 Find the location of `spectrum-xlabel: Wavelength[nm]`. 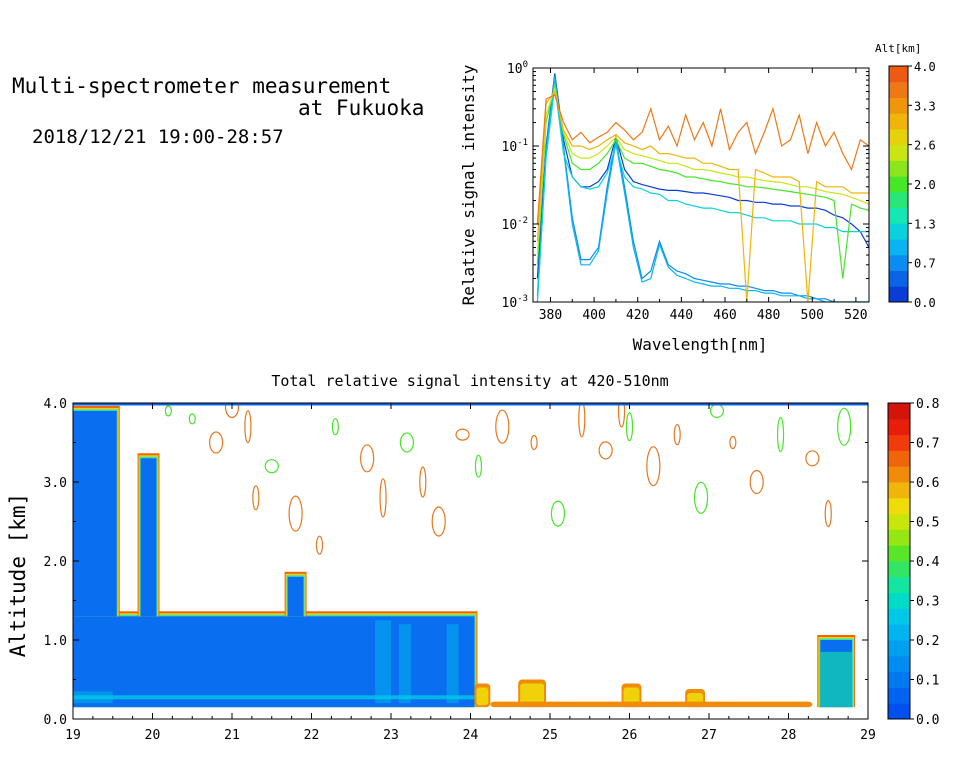

spectrum-xlabel: Wavelength[nm] is located at coordinates (700, 344).